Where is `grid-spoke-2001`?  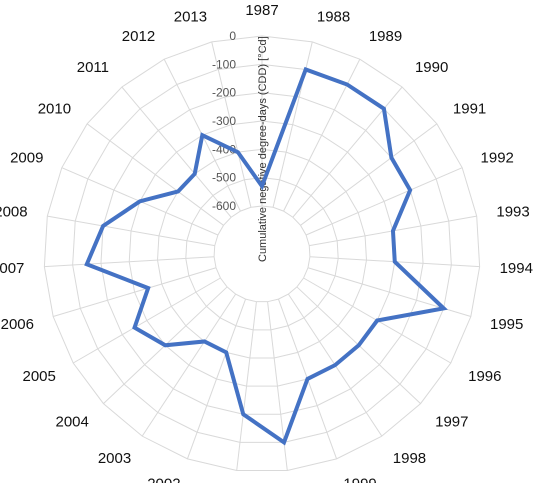 grid-spoke-2001 is located at coordinates (246, 386).